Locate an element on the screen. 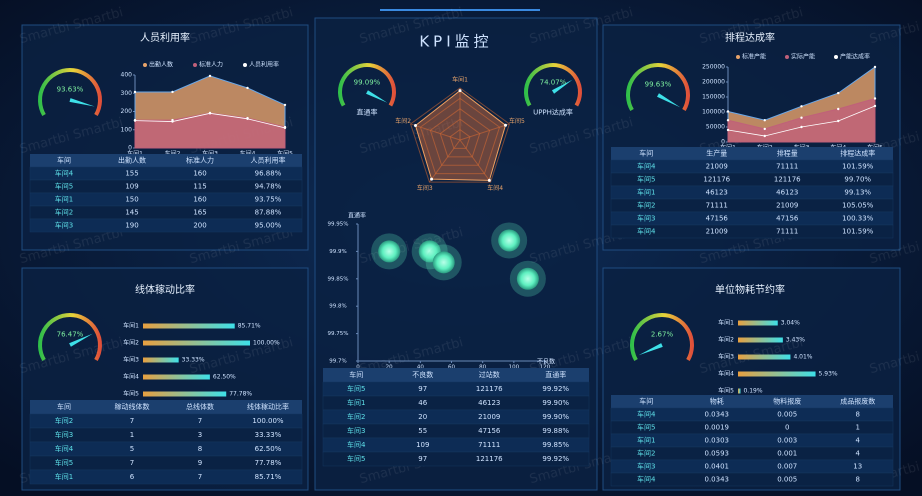 The height and width of the screenshot is (496, 922). table-cell: 0.0593 is located at coordinates (717, 454).